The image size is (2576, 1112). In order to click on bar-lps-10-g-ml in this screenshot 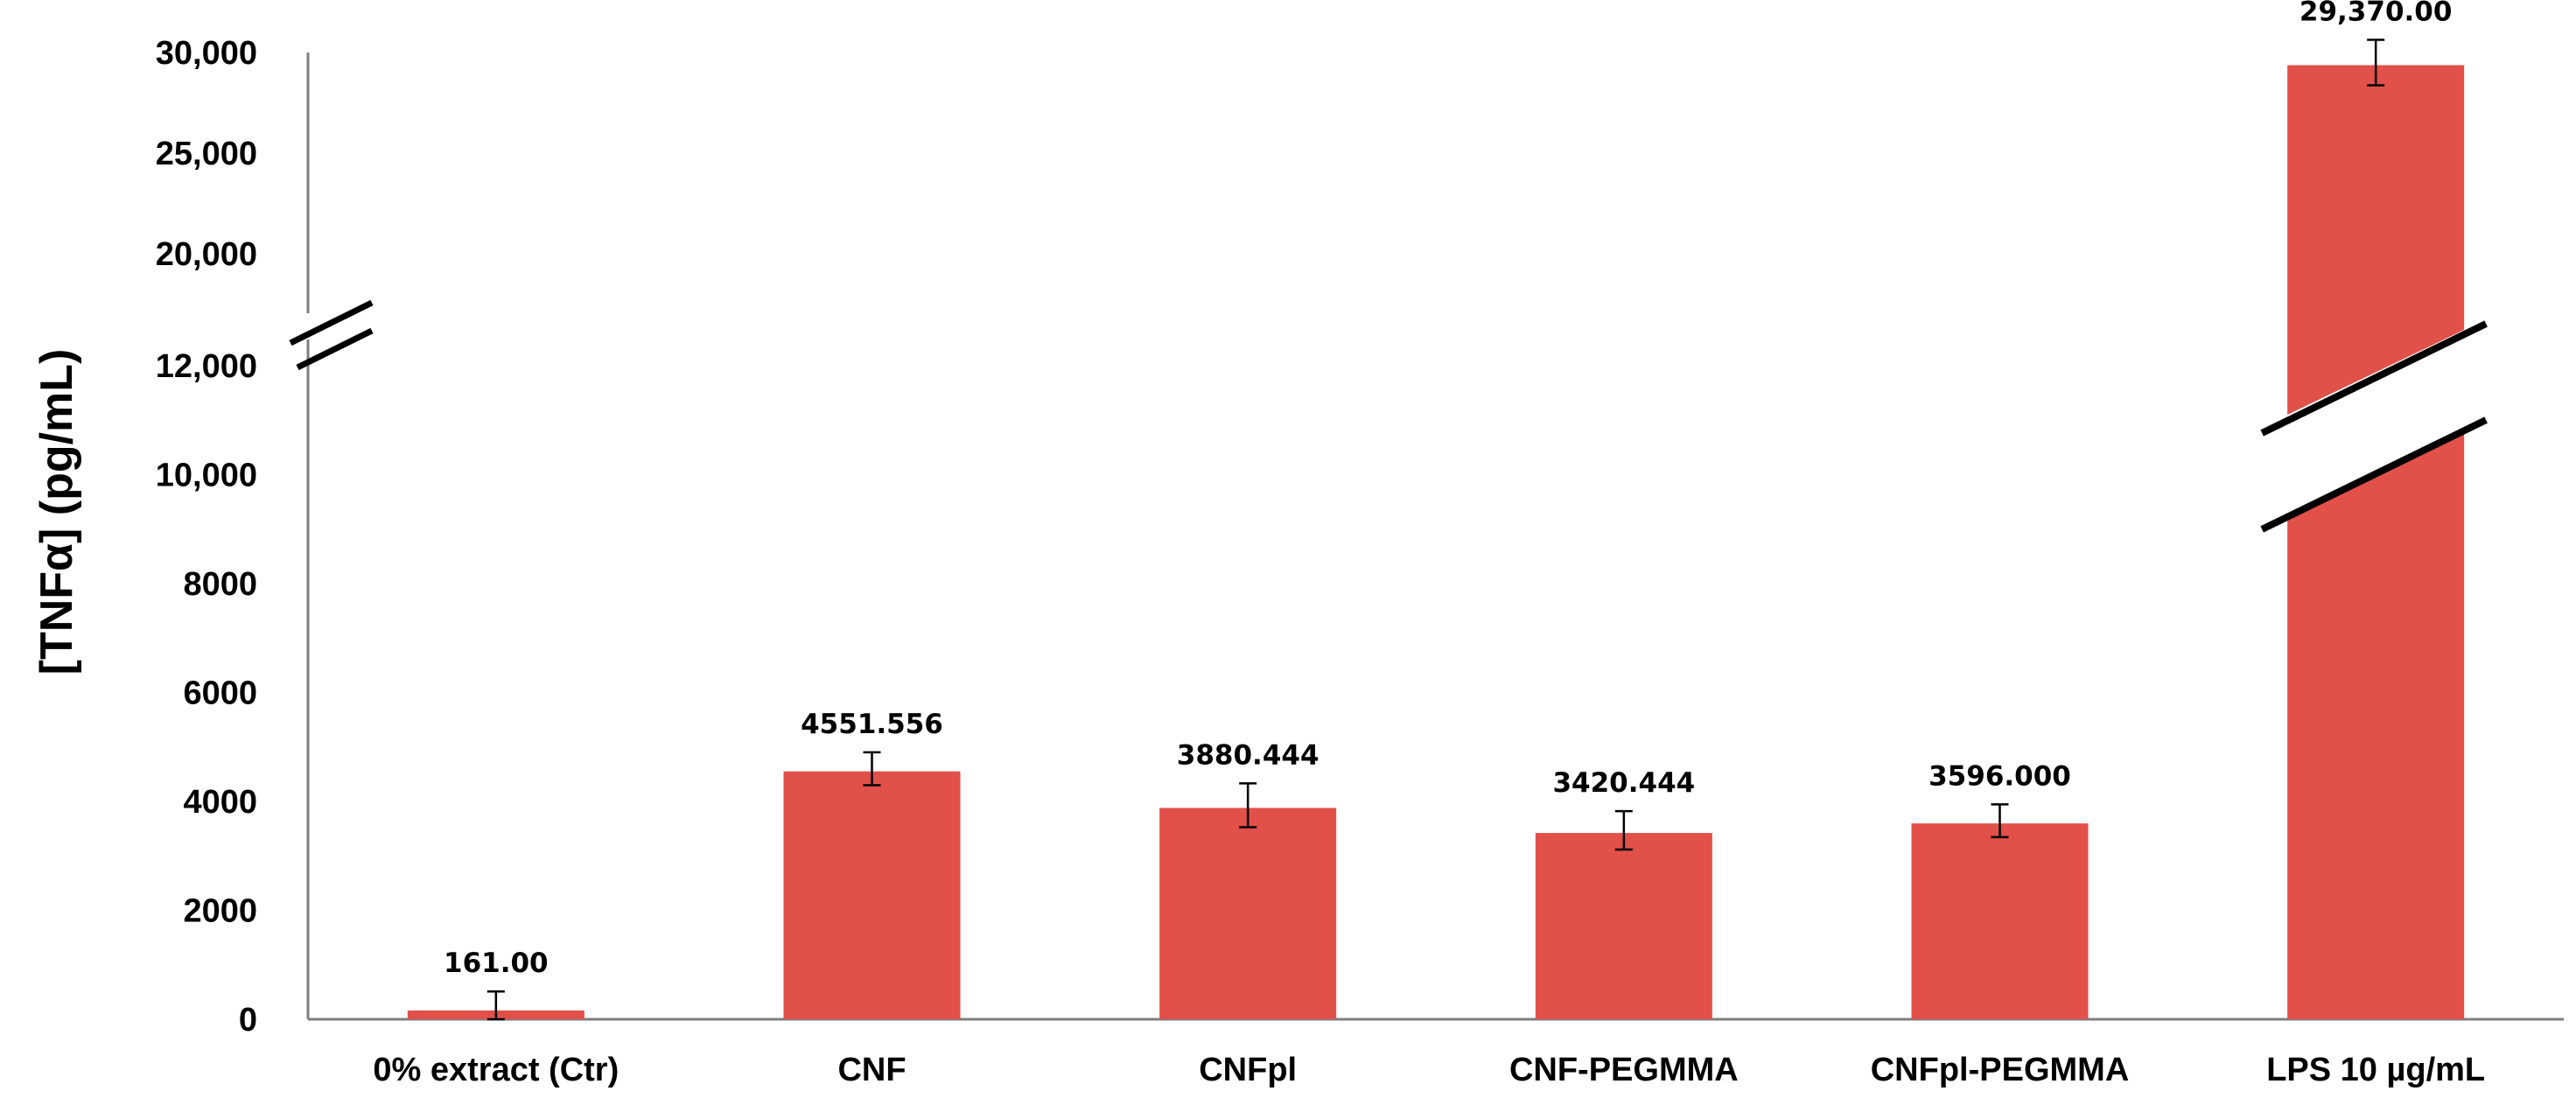, I will do `click(2376, 543)`.